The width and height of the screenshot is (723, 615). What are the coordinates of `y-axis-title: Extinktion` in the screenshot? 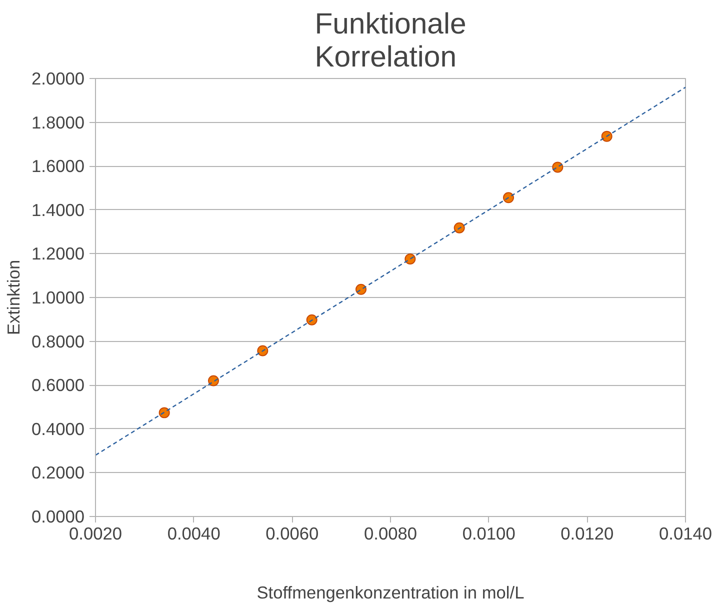 It's located at (14, 298).